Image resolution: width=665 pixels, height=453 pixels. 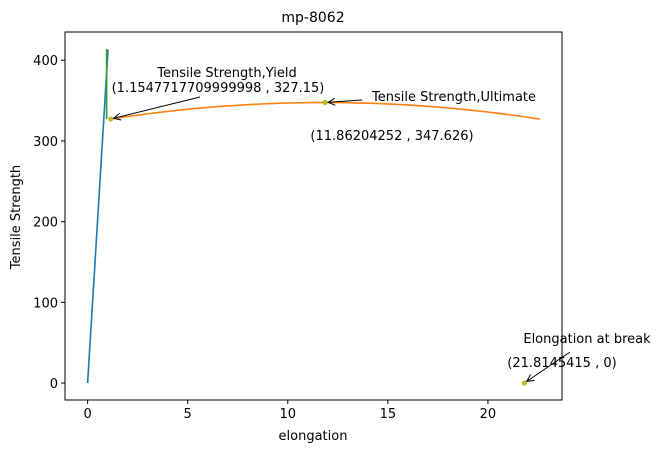 What do you see at coordinates (16, 217) in the screenshot?
I see `y-axis-label: Tensile Strength` at bounding box center [16, 217].